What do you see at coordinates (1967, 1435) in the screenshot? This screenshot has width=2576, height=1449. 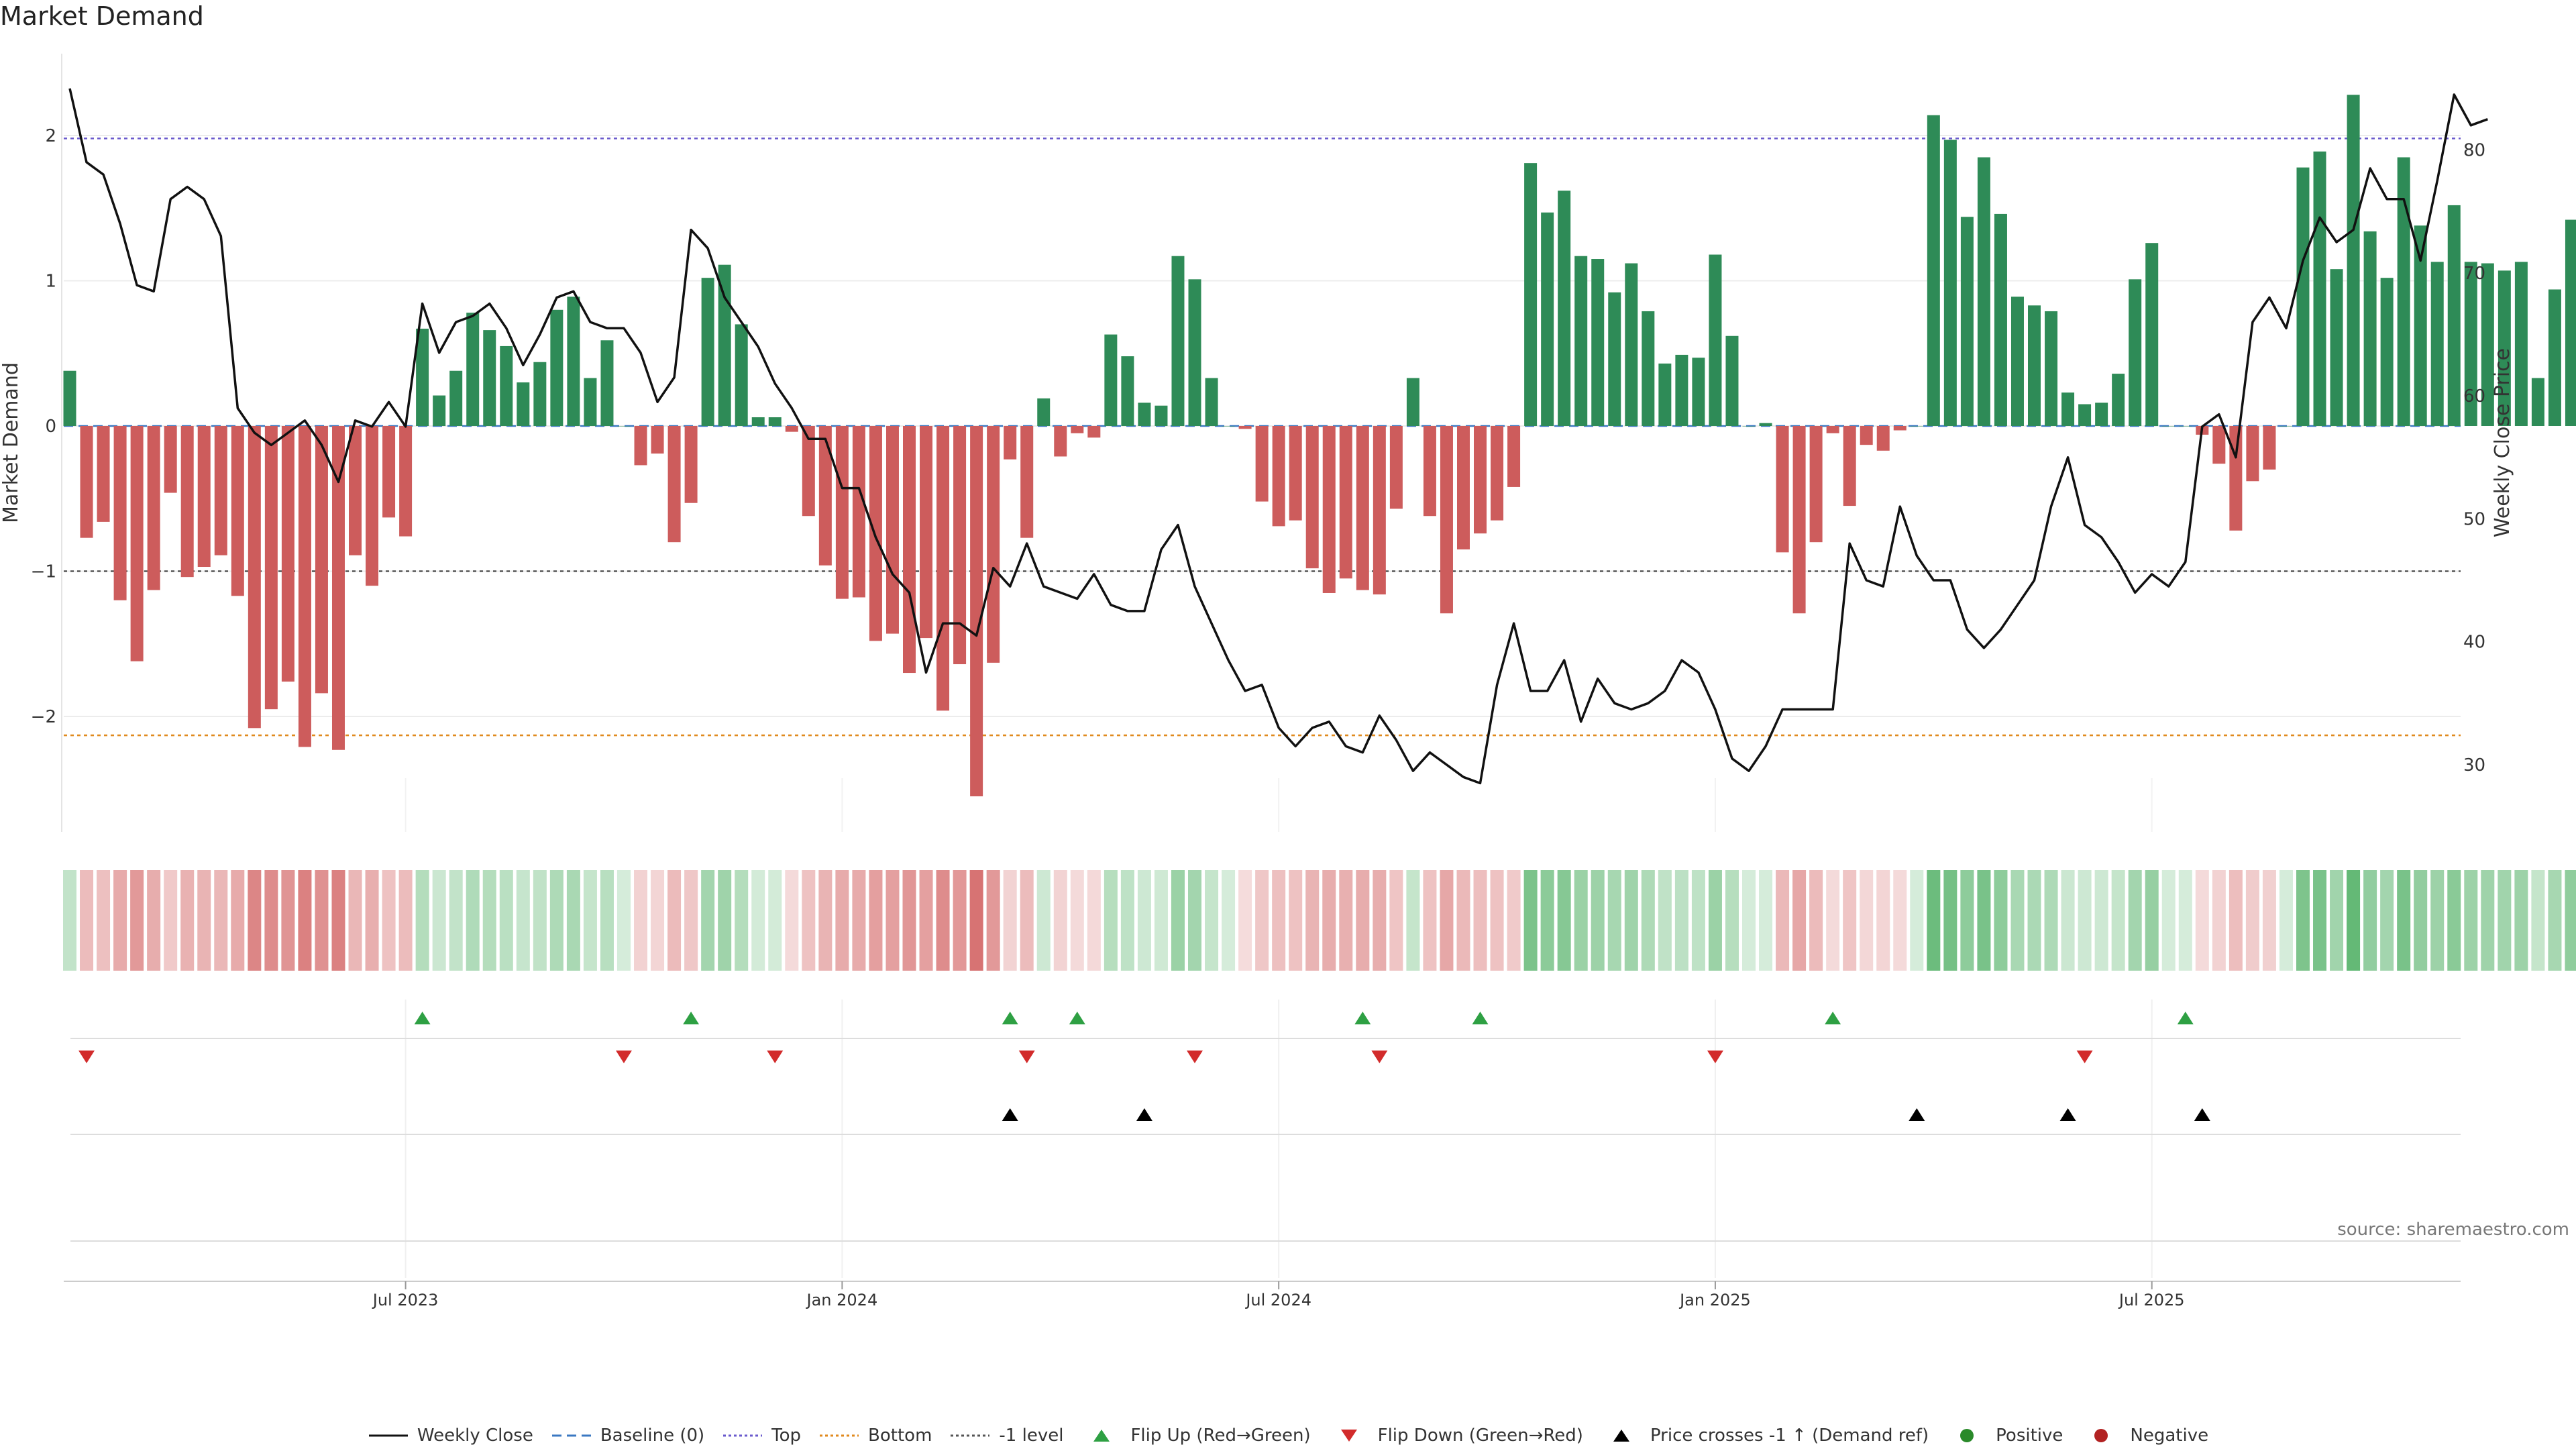 I see `circle-legend-icon` at bounding box center [1967, 1435].